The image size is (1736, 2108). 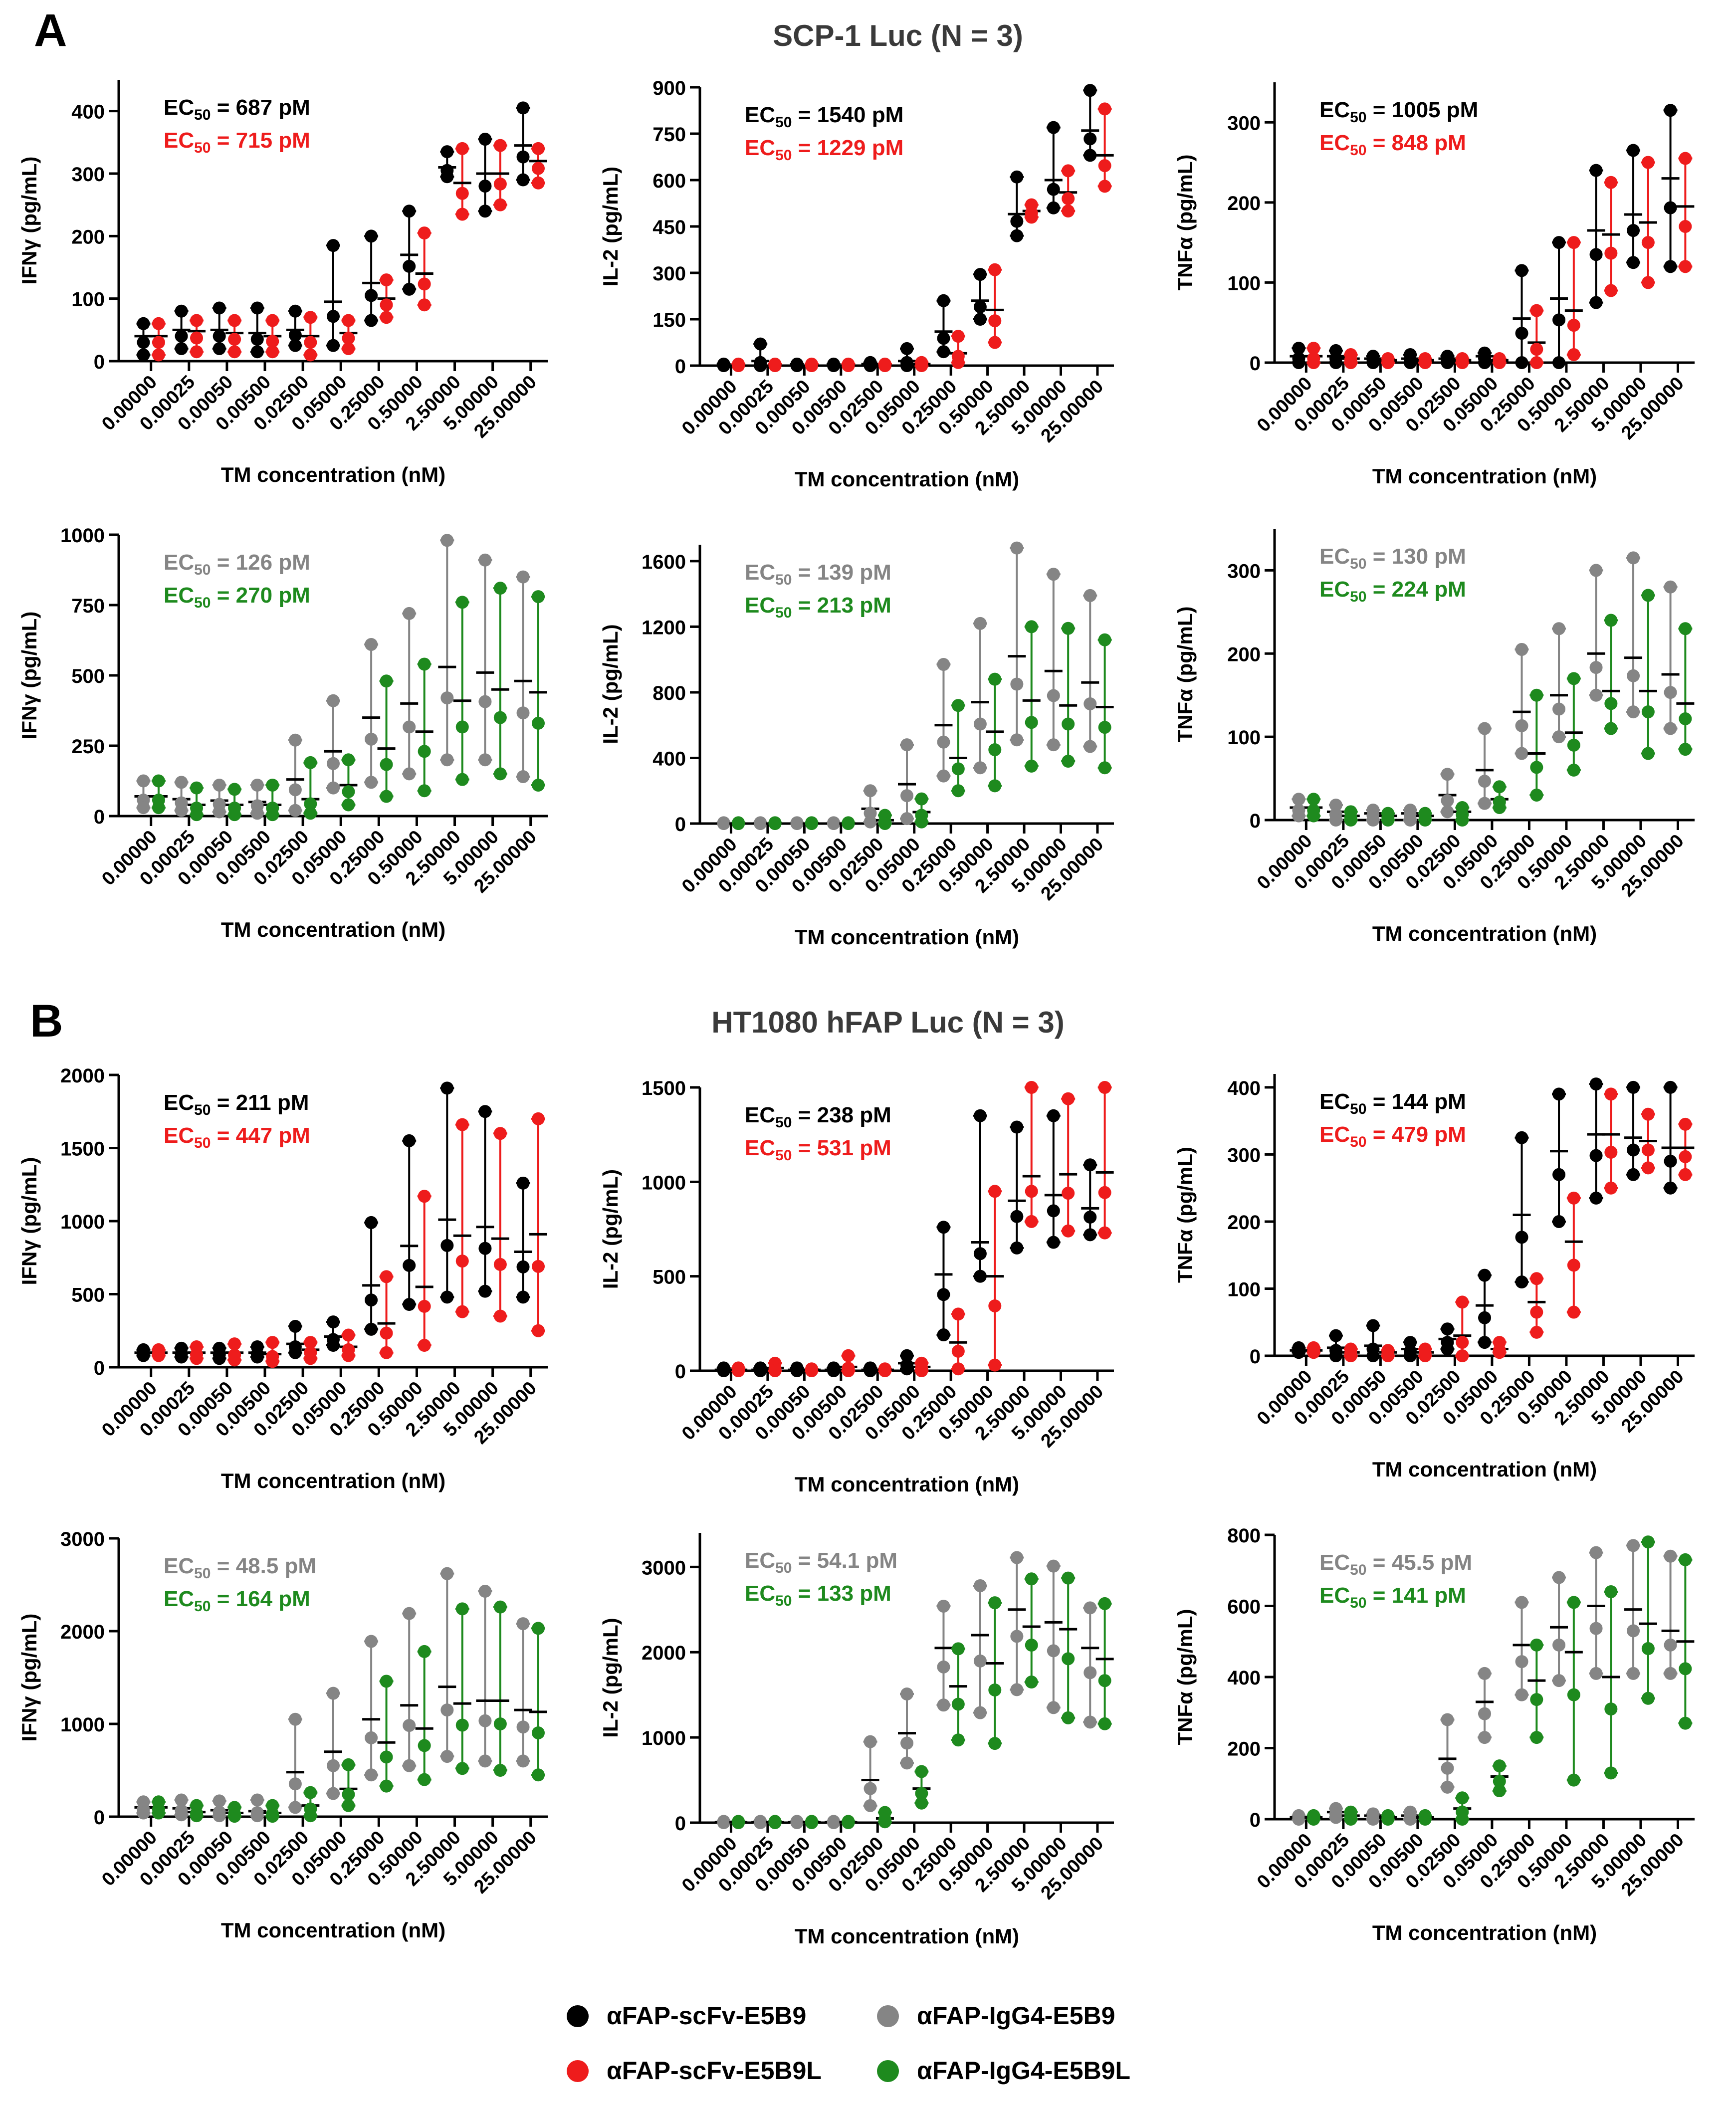 What do you see at coordinates (1244, 1607) in the screenshot?
I see `y-tick-label: 600` at bounding box center [1244, 1607].